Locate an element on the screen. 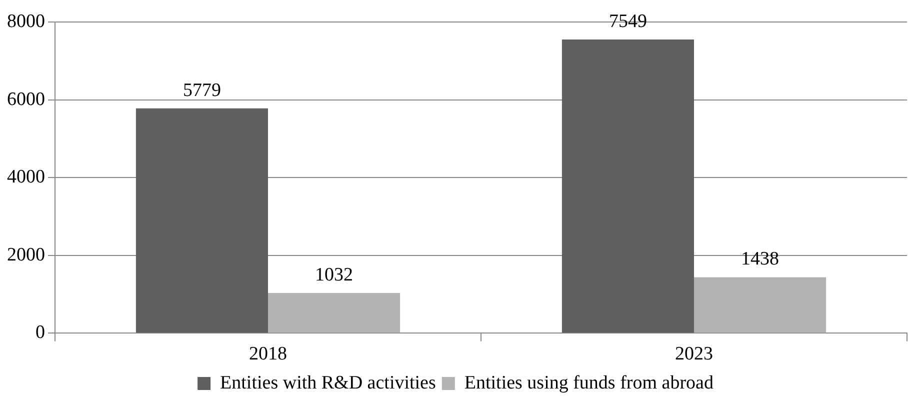  y-tick-label: 6000 is located at coordinates (26, 99).